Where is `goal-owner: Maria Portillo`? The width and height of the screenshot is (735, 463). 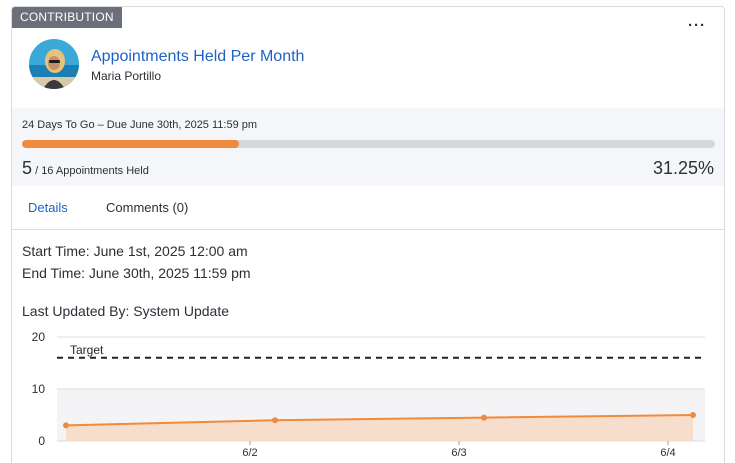 goal-owner: Maria Portillo is located at coordinates (126, 76).